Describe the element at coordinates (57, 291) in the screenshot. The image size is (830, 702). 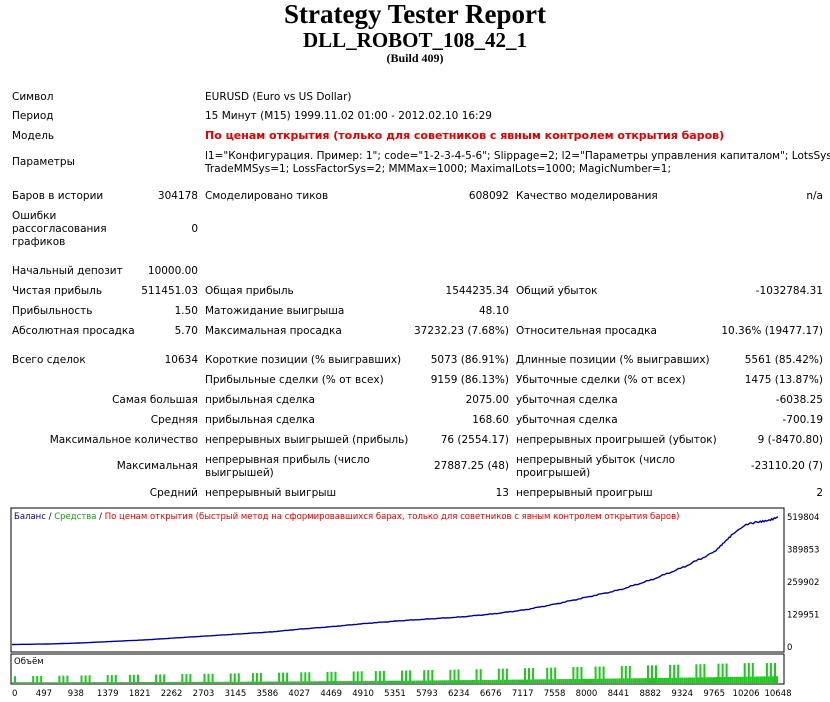
I see `net-label: Чистая прибыль` at that location.